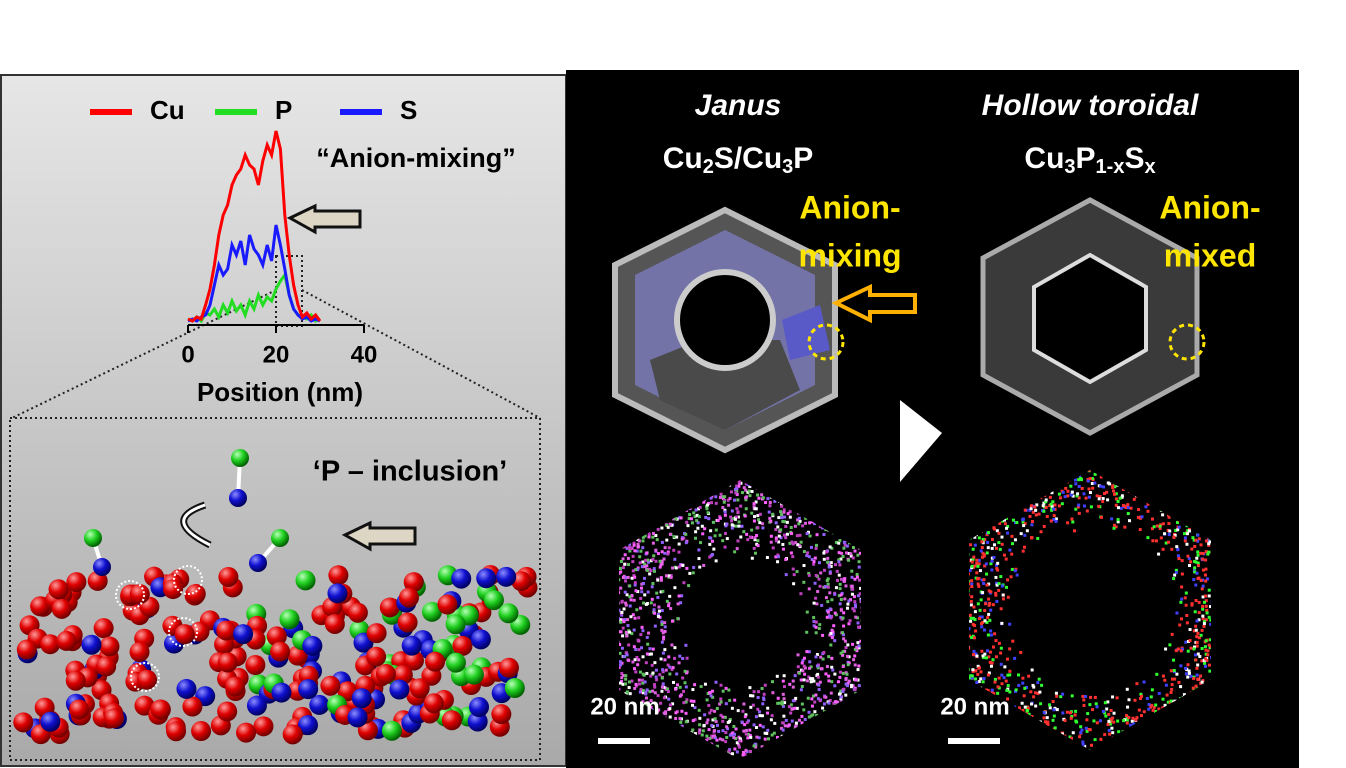 The width and height of the screenshot is (1346, 768). What do you see at coordinates (1086, 158) in the screenshot?
I see `formula-part: P` at bounding box center [1086, 158].